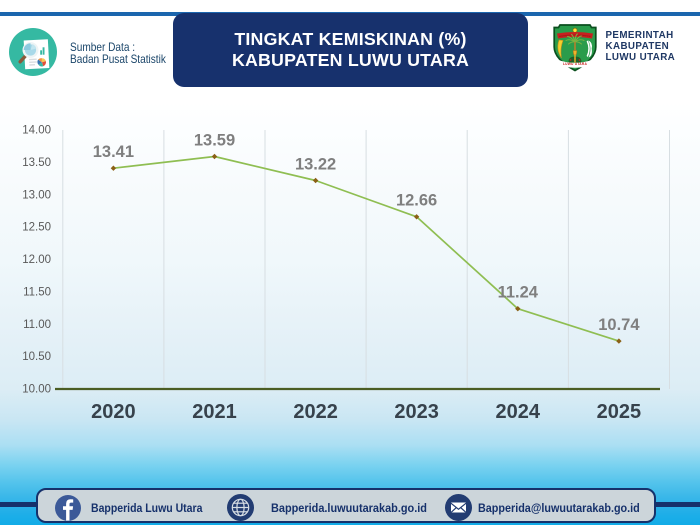 The height and width of the screenshot is (525, 700). Describe the element at coordinates (416, 201) in the screenshot. I see `svg-text: 12.66` at that location.